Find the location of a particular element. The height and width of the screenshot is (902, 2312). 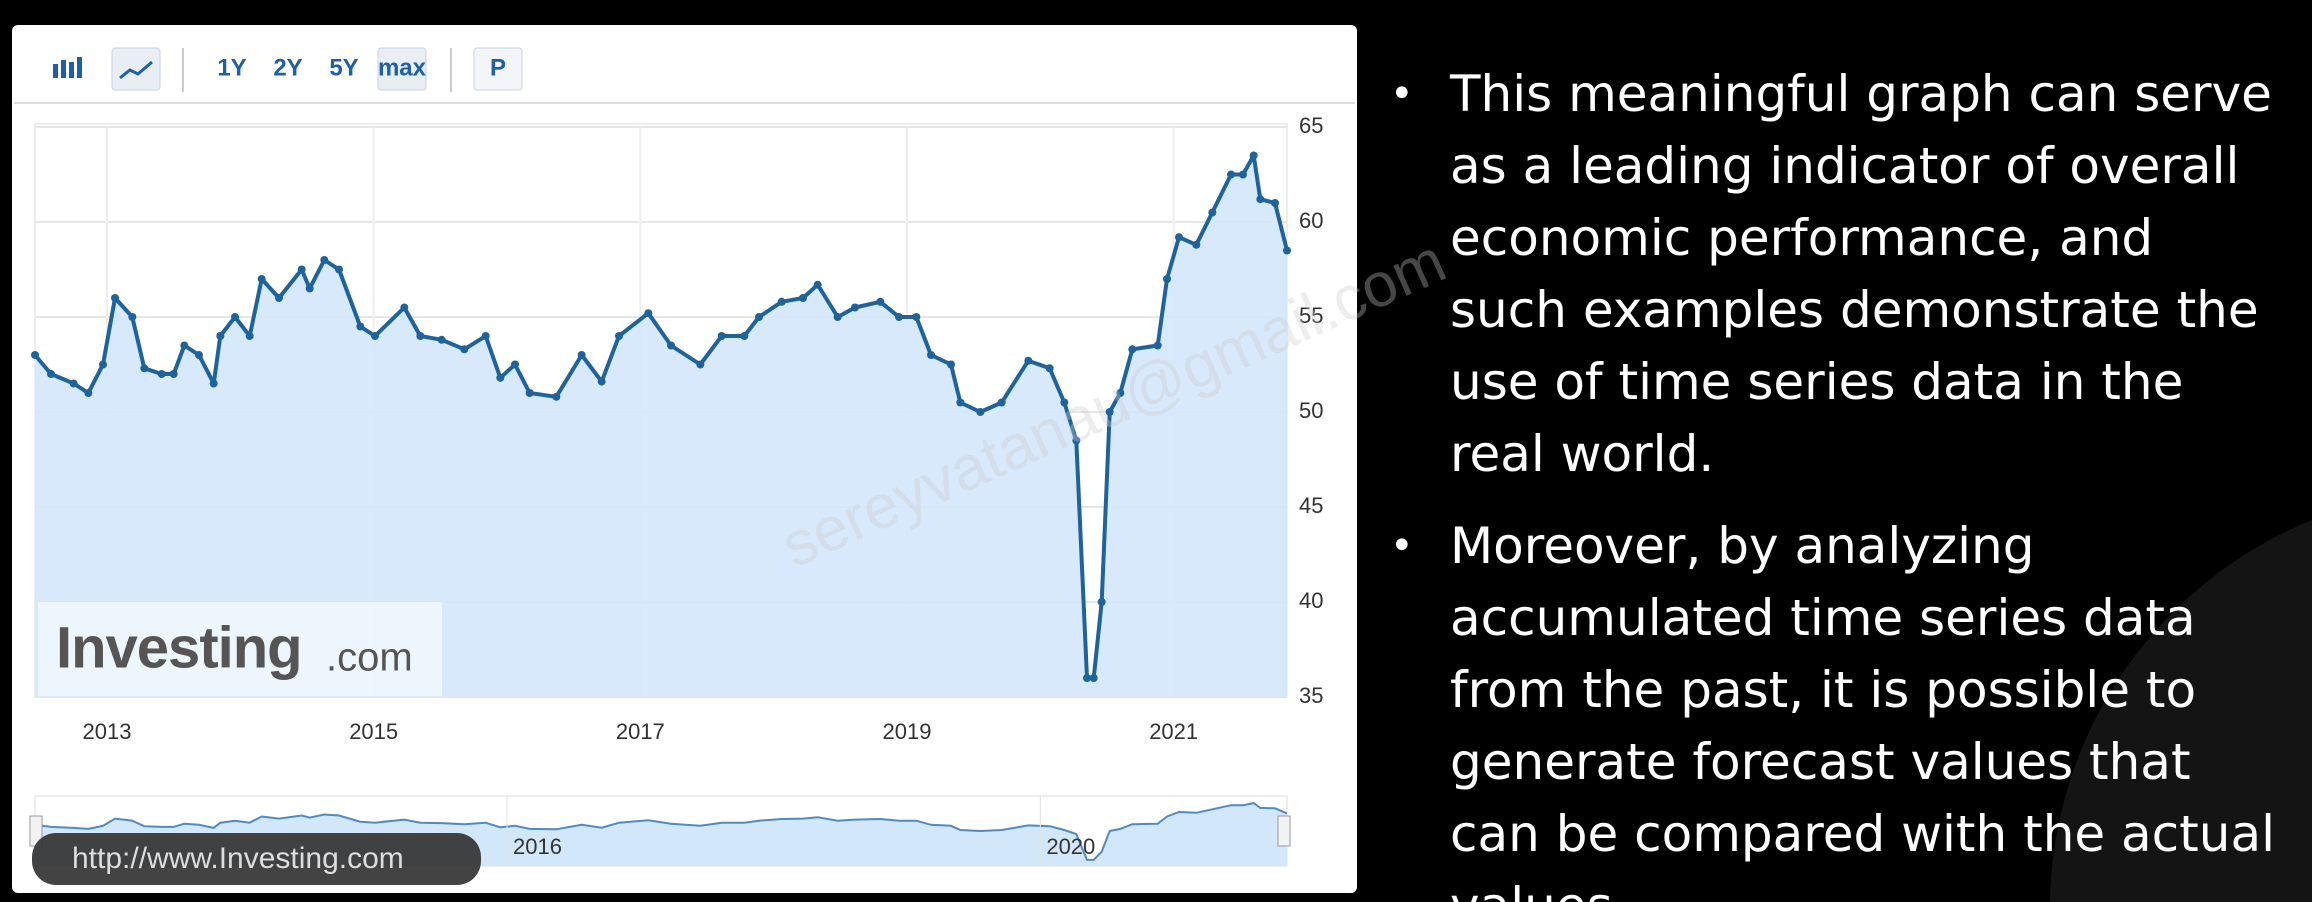

navigator-label: 2020 is located at coordinates (1070, 846).